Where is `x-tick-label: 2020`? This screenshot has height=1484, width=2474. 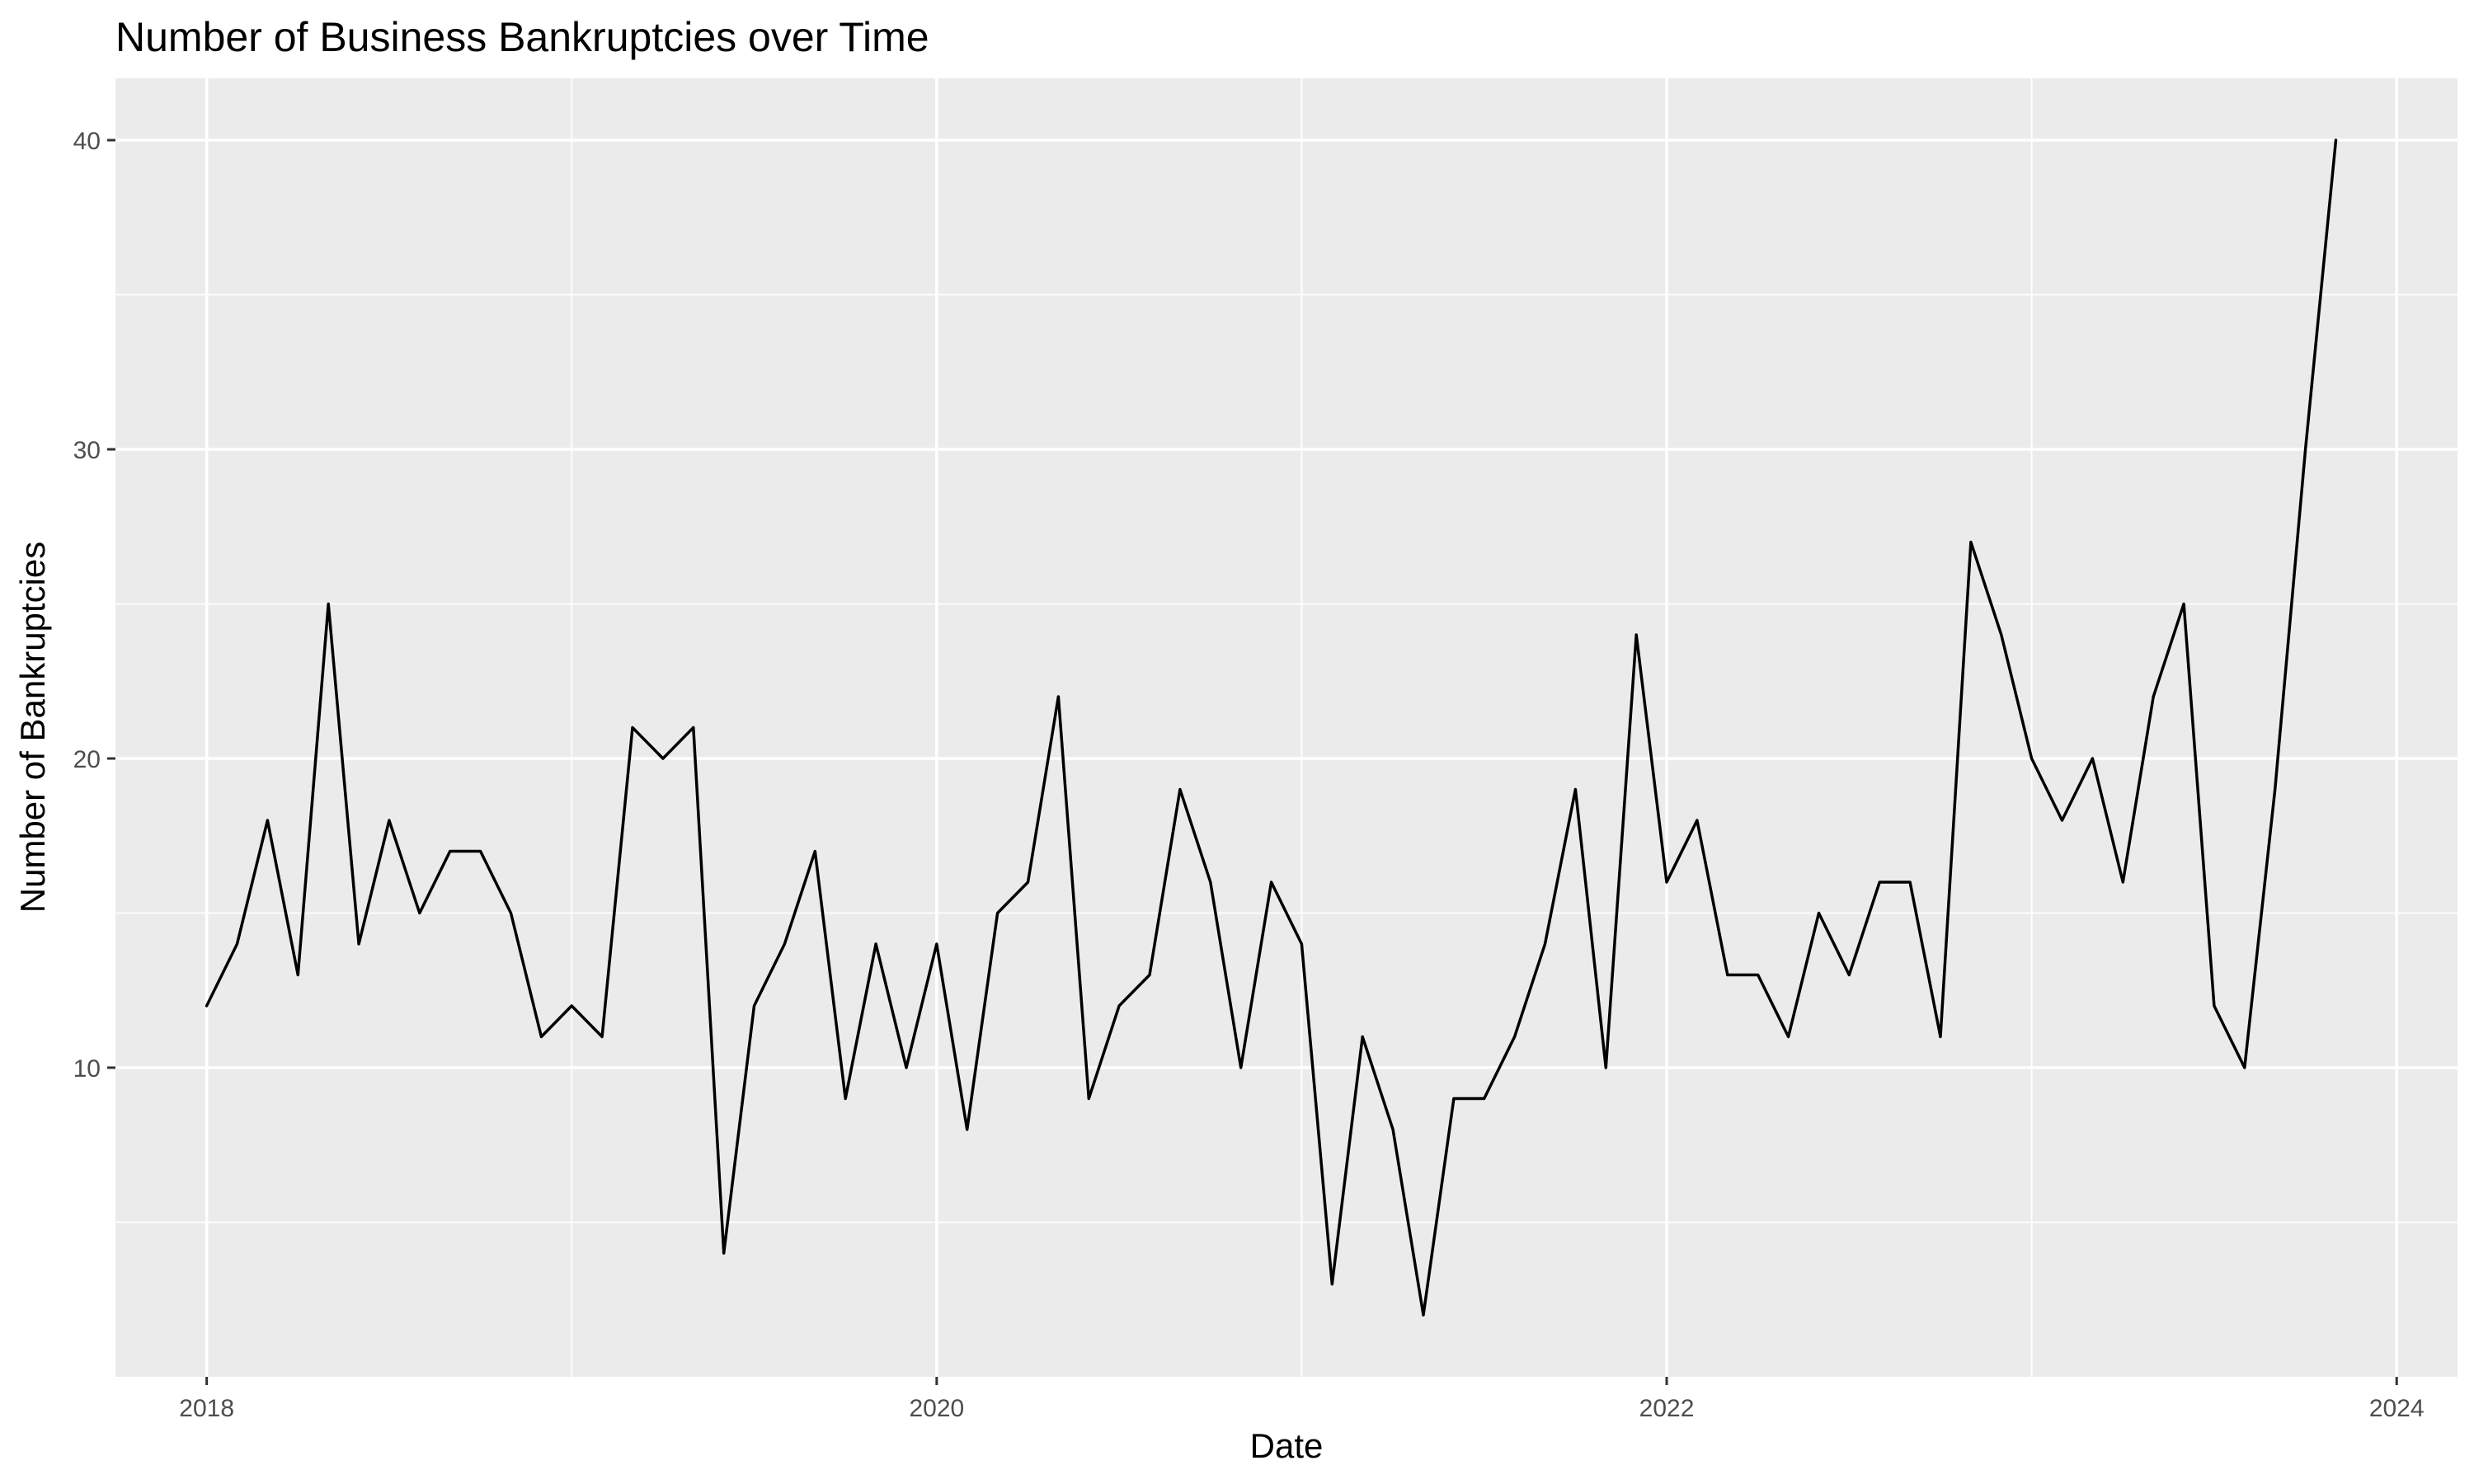
x-tick-label: 2020 is located at coordinates (936, 1408).